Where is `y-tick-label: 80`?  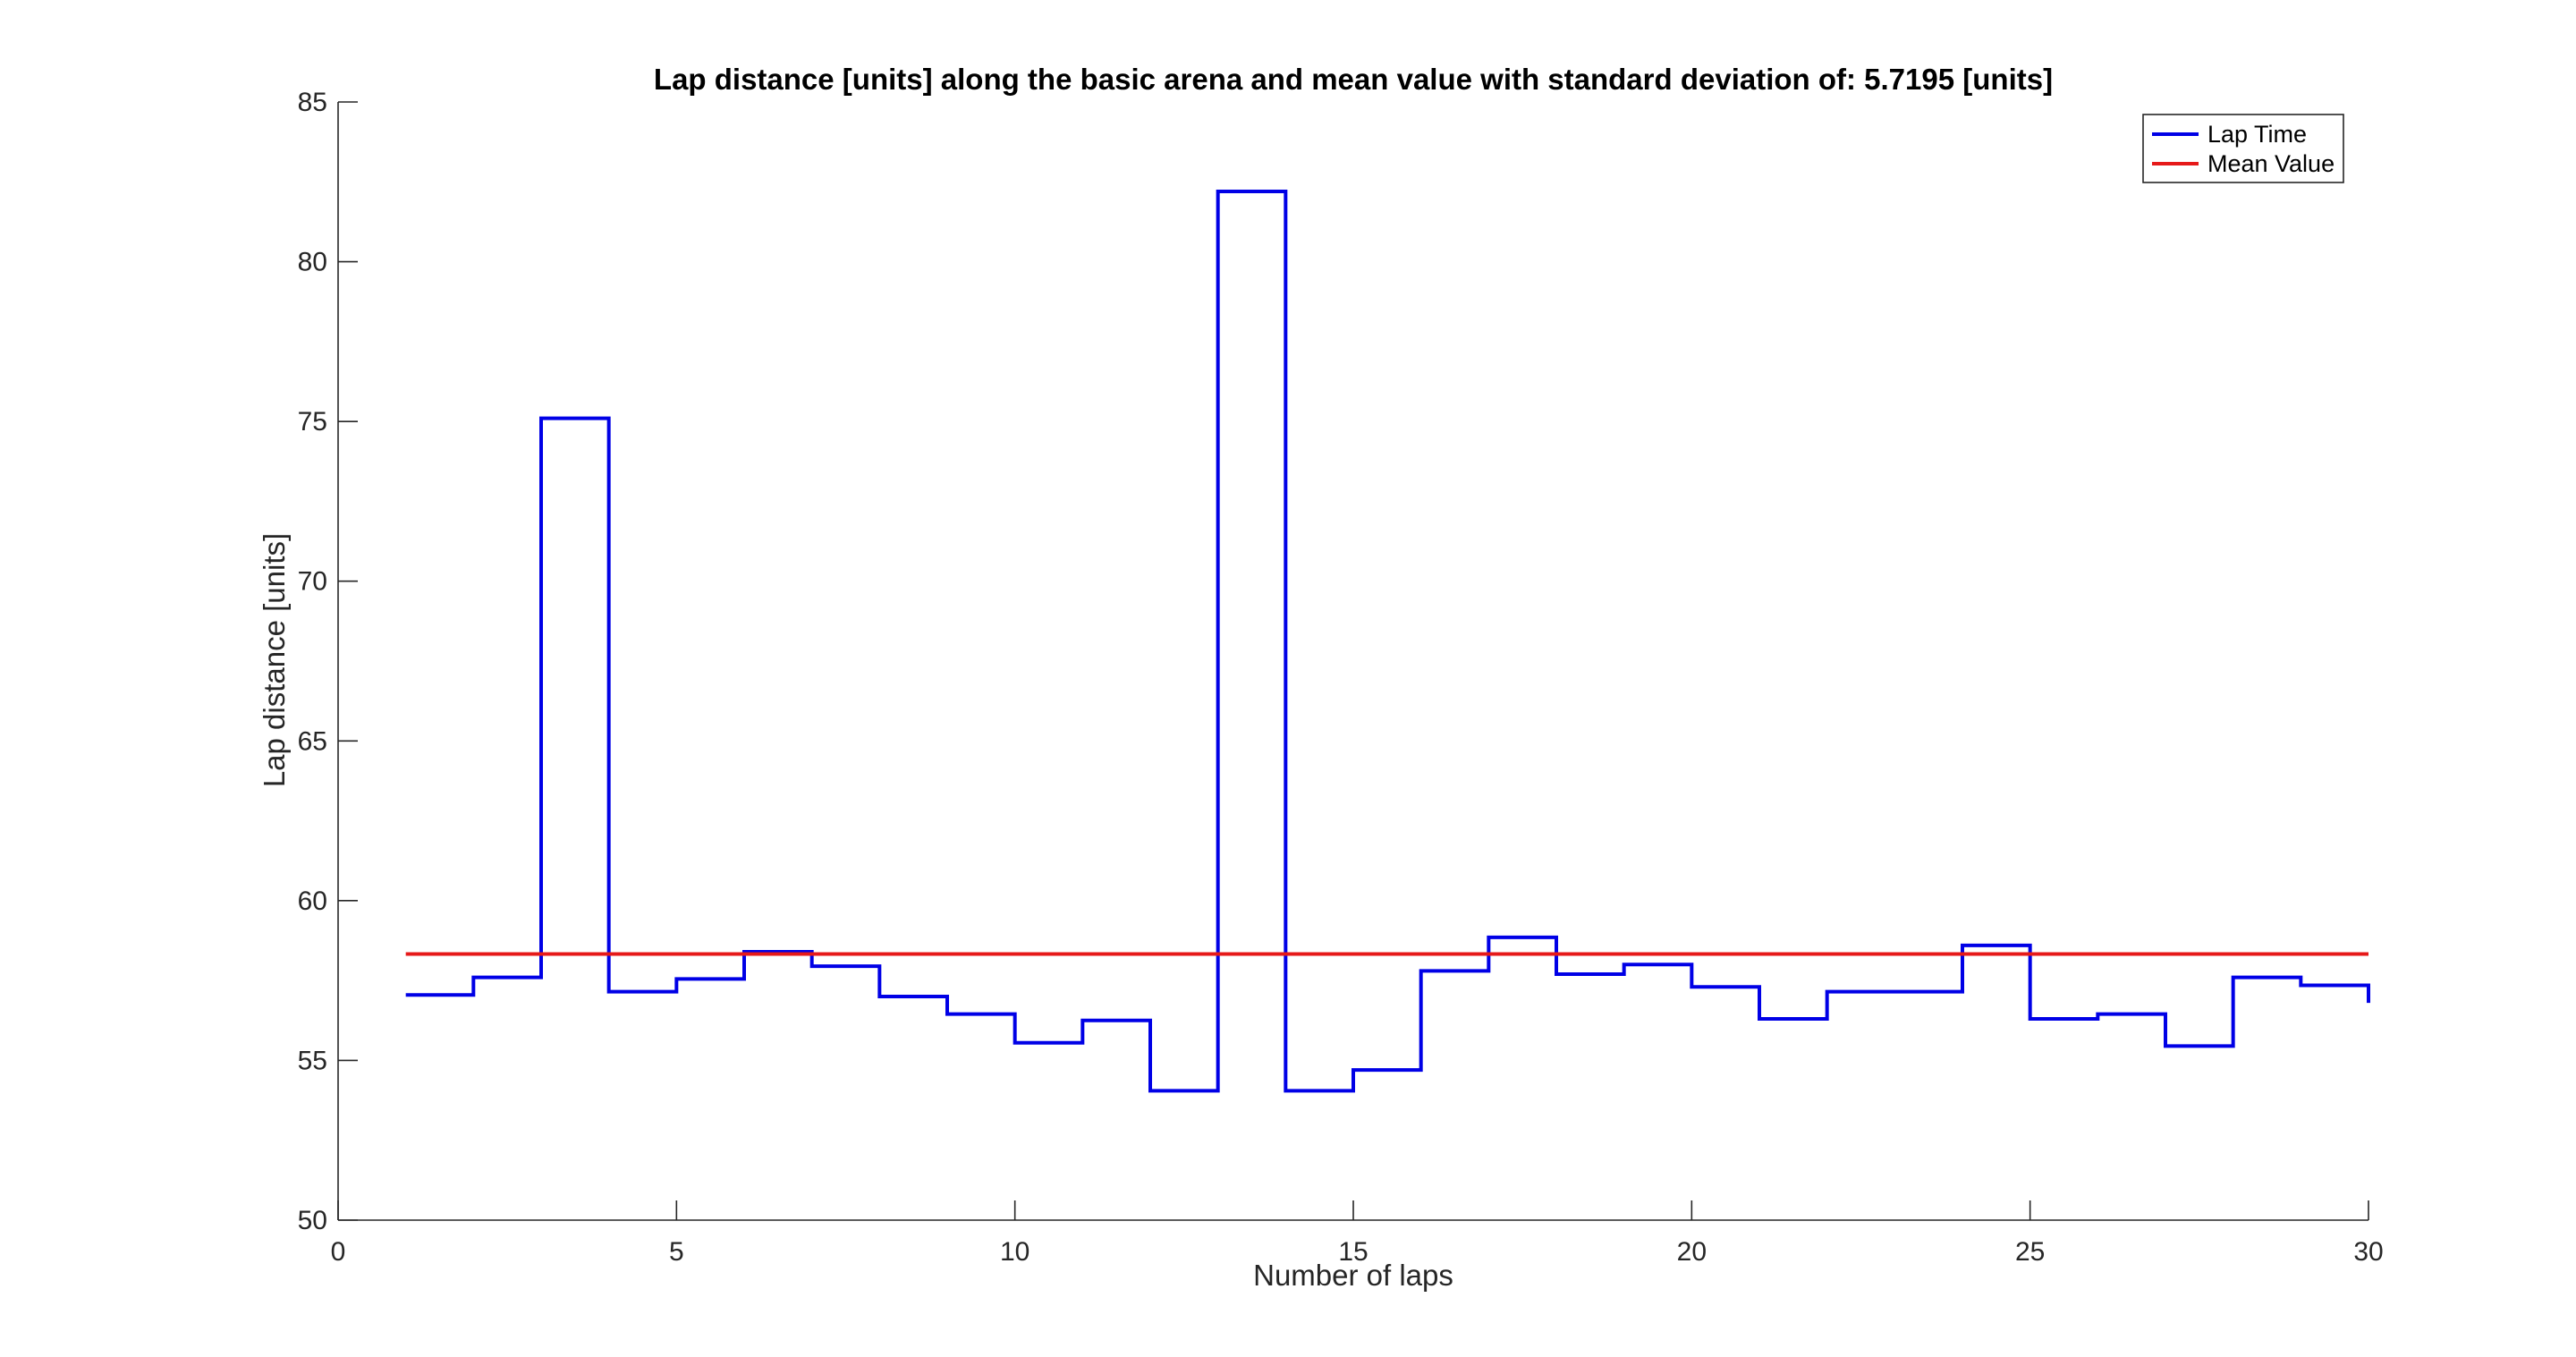 y-tick-label: 80 is located at coordinates (312, 263).